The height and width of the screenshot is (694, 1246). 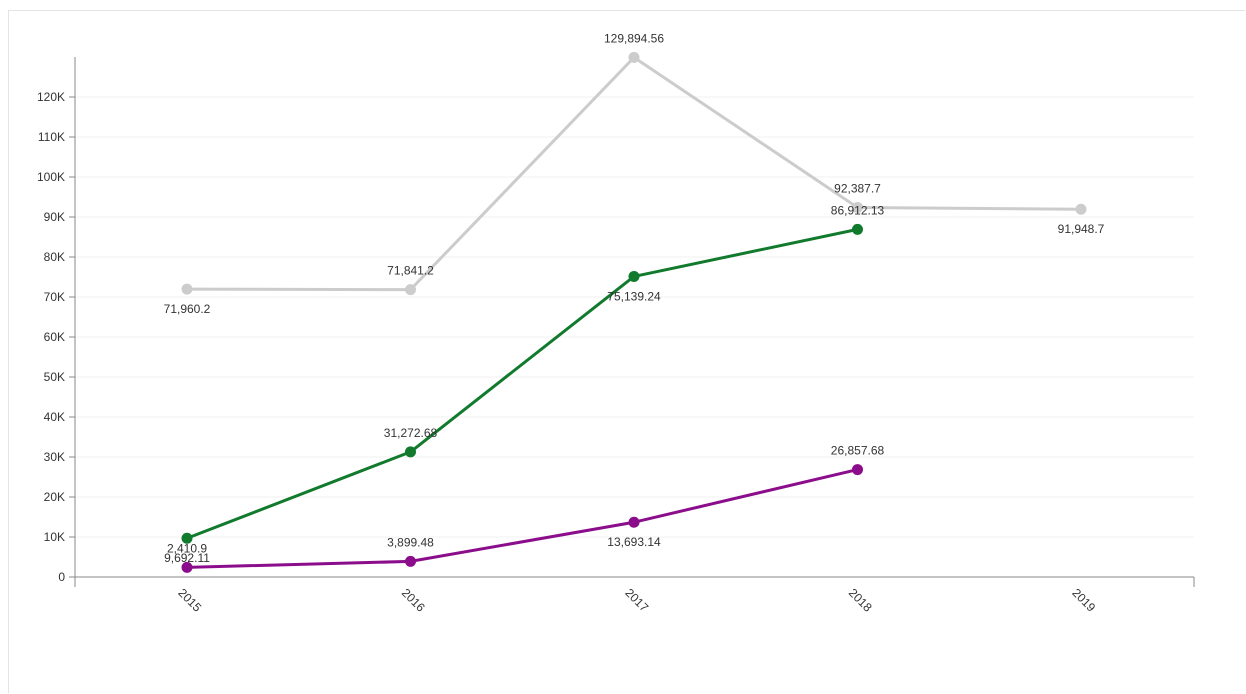 I want to click on x-axis-ticks: 2015 2016 2017 2018 2019, so click(x=636, y=600).